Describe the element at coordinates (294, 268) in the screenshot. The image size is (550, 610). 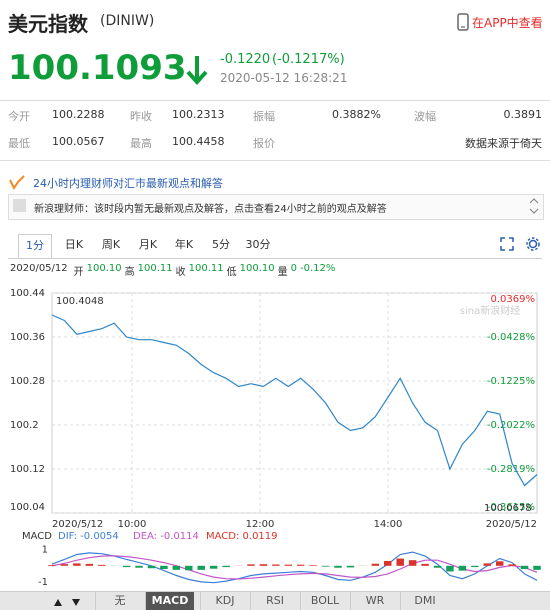
I see `info-item: 0` at that location.